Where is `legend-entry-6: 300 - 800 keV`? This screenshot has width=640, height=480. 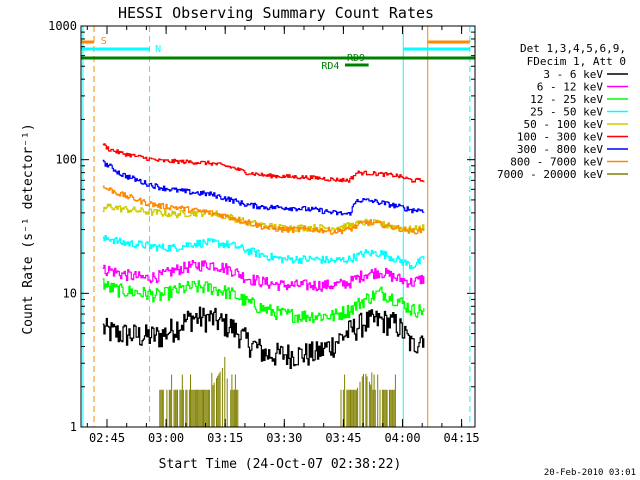
legend-entry-6: 300 - 800 keV is located at coordinates (560, 149).